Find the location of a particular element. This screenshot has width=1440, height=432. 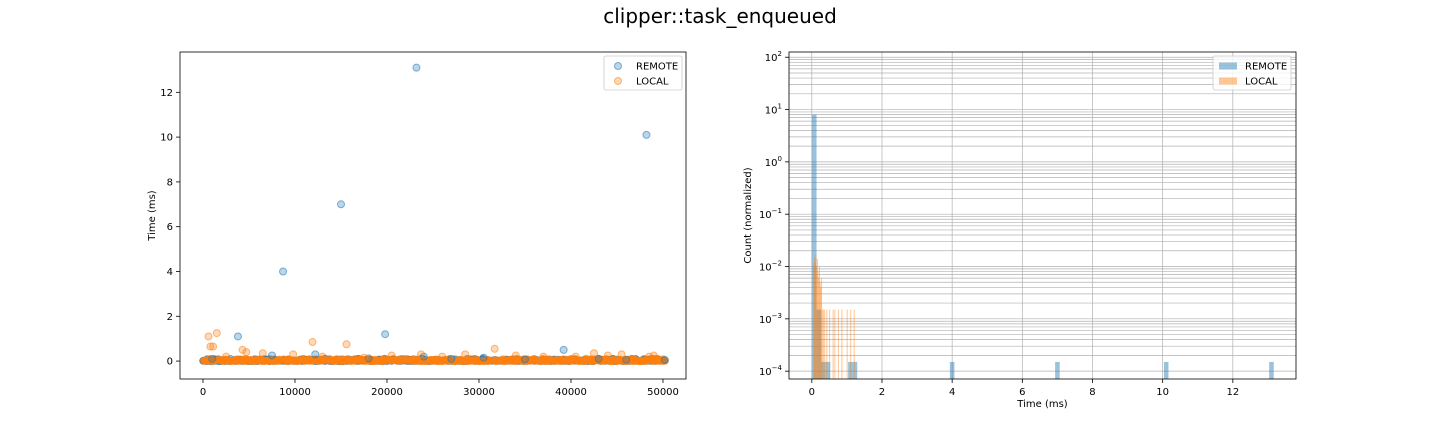

scatter-y-tick-label: 2 is located at coordinates (170, 317).